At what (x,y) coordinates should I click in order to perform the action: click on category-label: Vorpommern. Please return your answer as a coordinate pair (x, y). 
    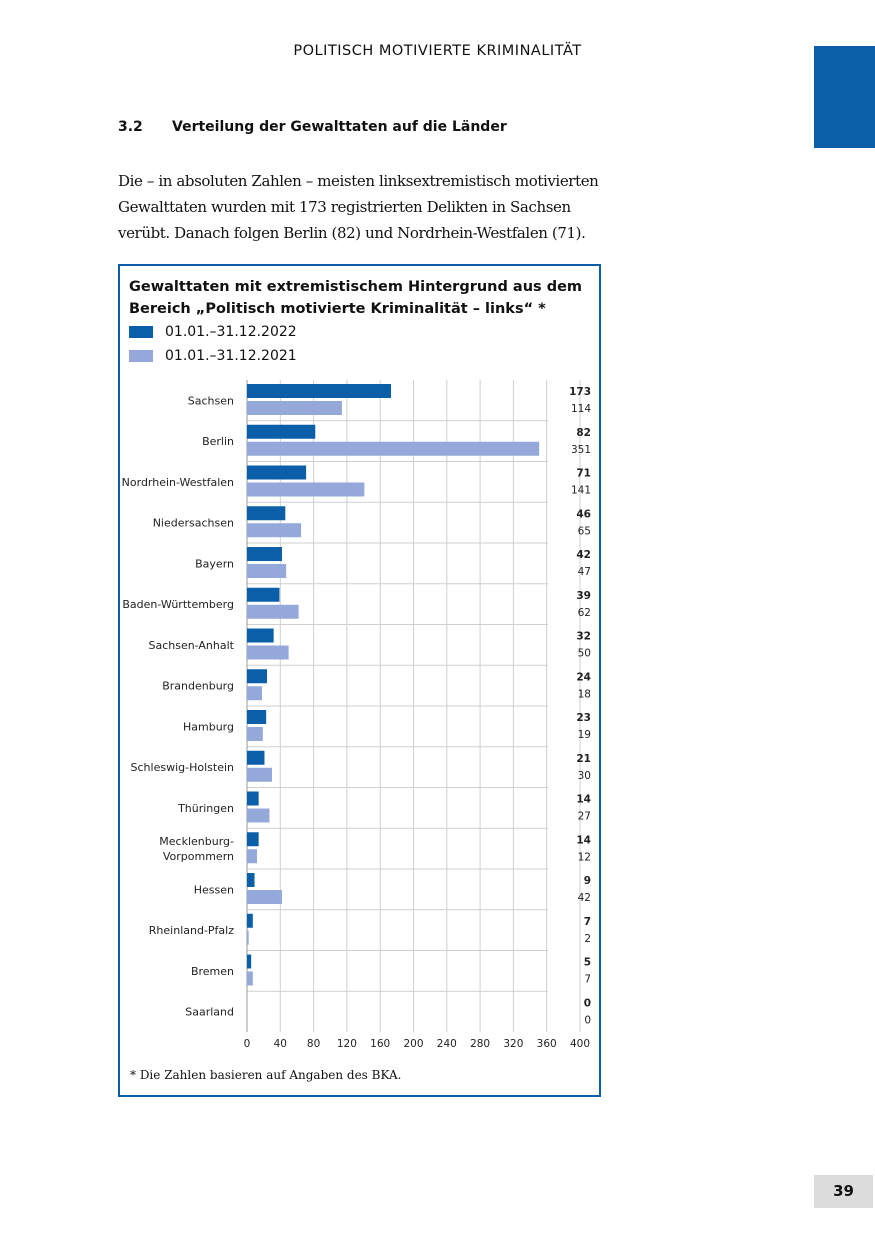
    Looking at the image, I should click on (198, 856).